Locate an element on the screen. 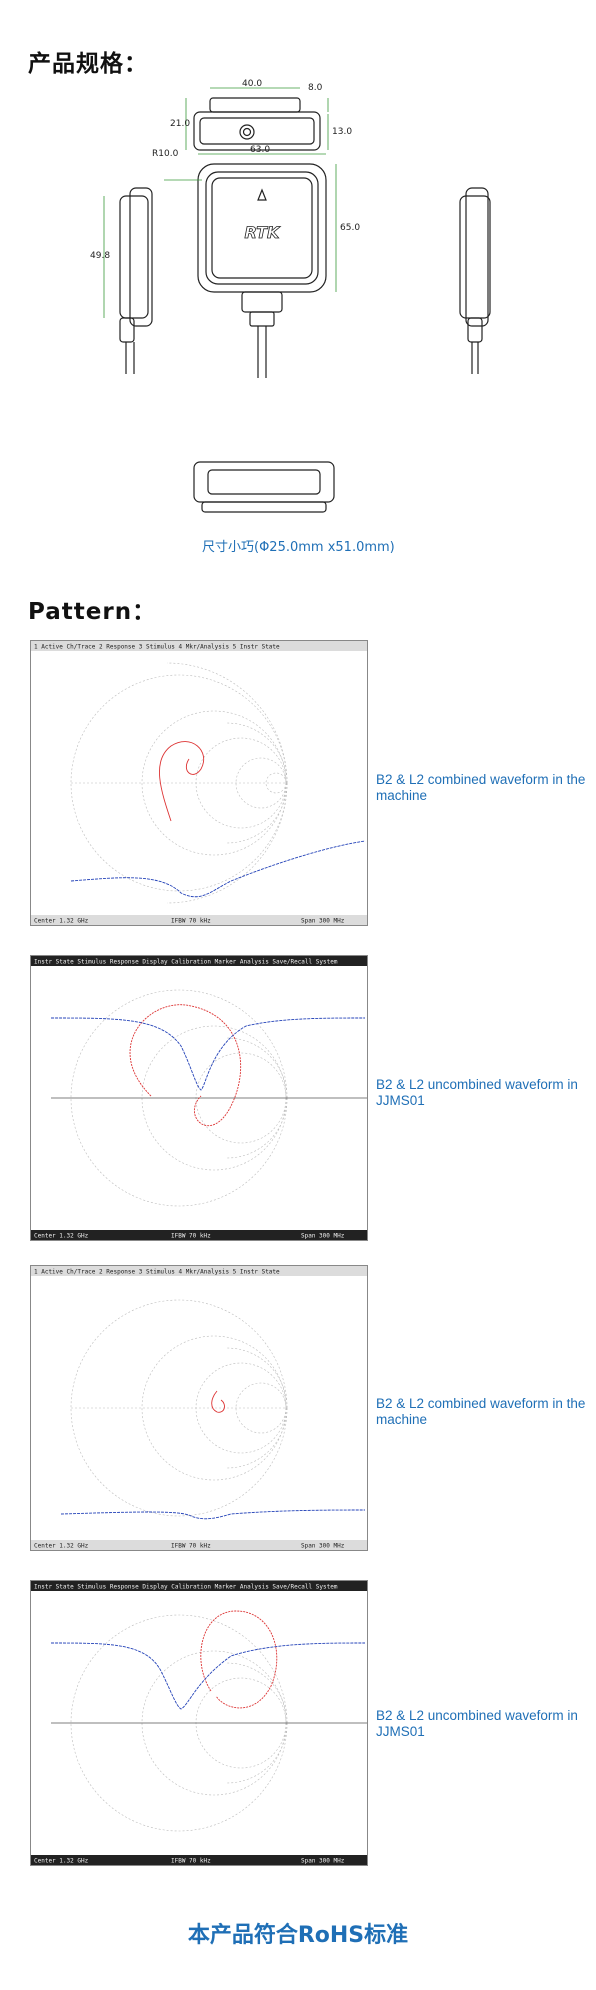 The height and width of the screenshot is (1990, 596). dim-front-height: 65.0 is located at coordinates (350, 228).